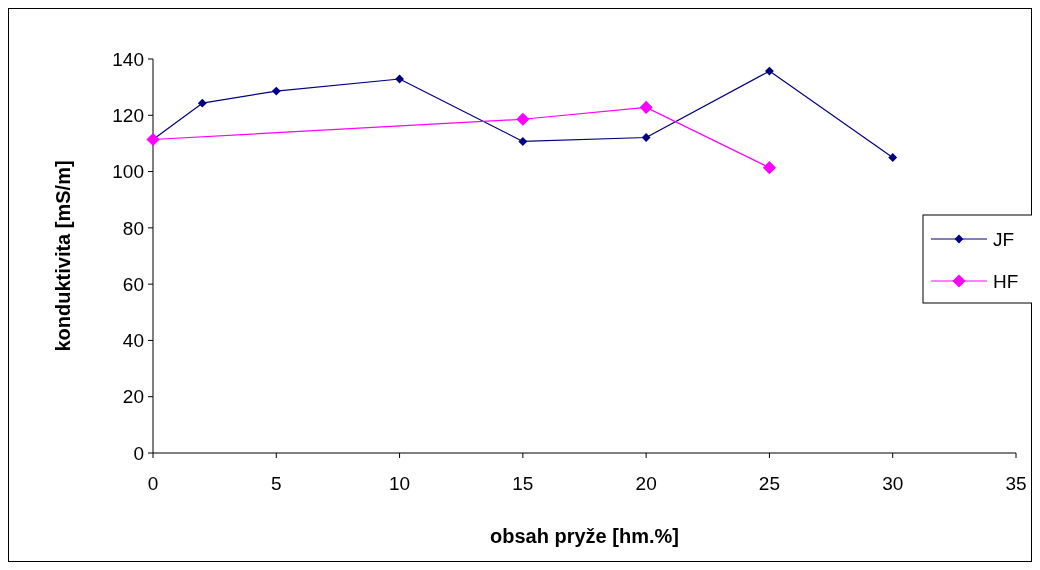  I want to click on x-tick-label: 5, so click(276, 483).